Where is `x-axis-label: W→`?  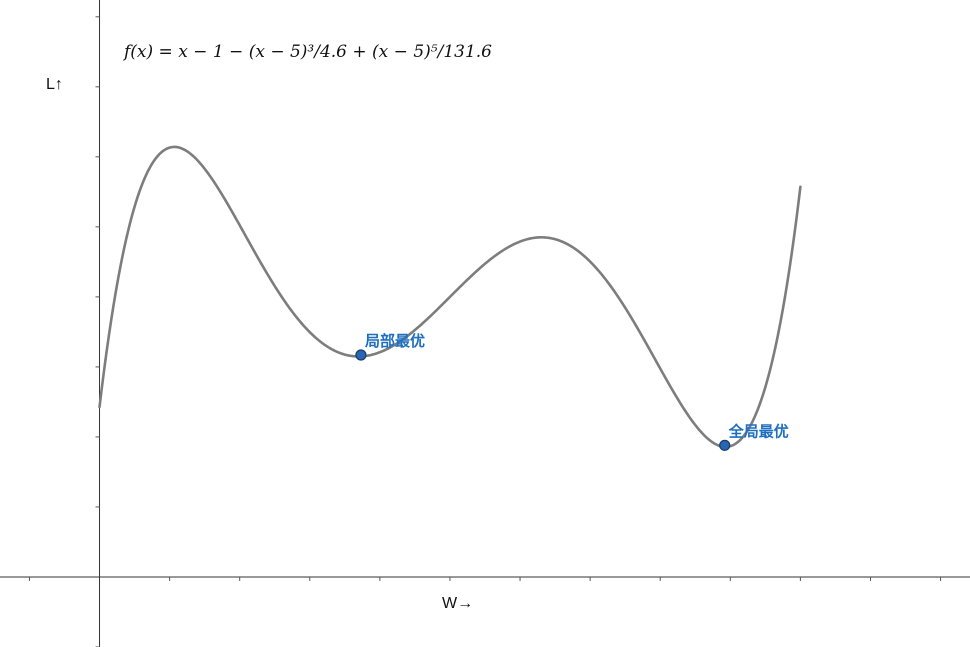
x-axis-label: W→ is located at coordinates (457, 603).